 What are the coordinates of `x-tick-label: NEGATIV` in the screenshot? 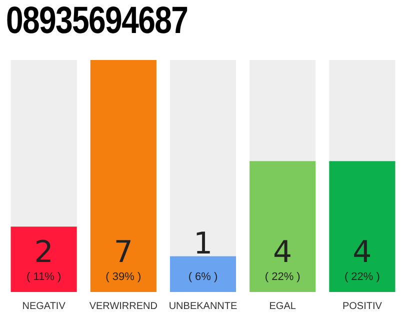 It's located at (44, 306).